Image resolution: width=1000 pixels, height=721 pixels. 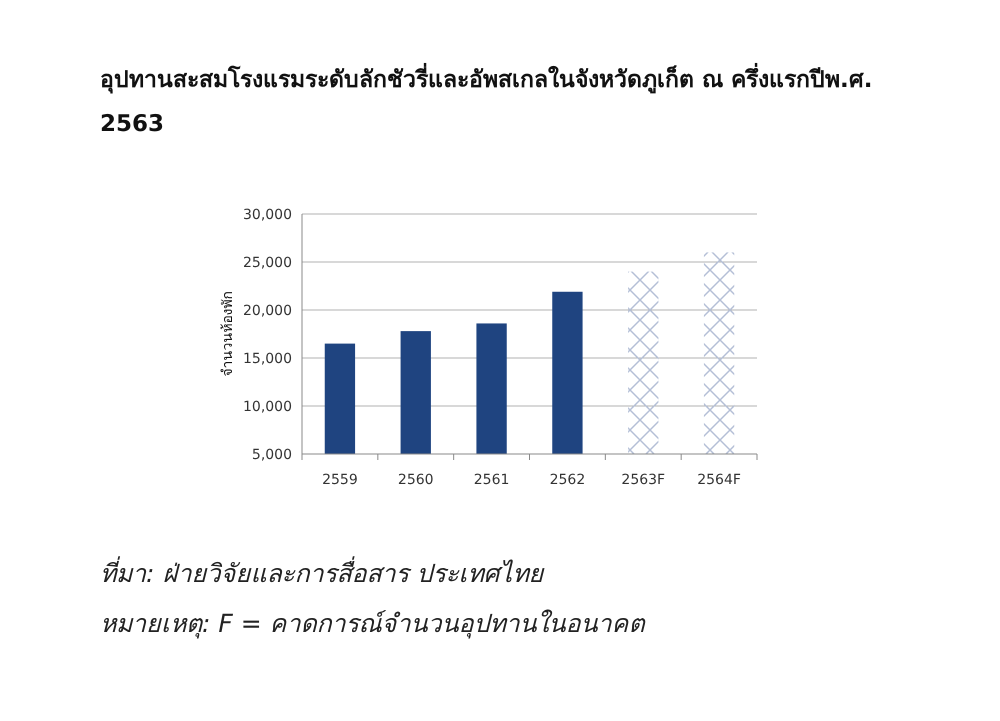 I want to click on y-tick-label: 25,000, so click(x=267, y=263).